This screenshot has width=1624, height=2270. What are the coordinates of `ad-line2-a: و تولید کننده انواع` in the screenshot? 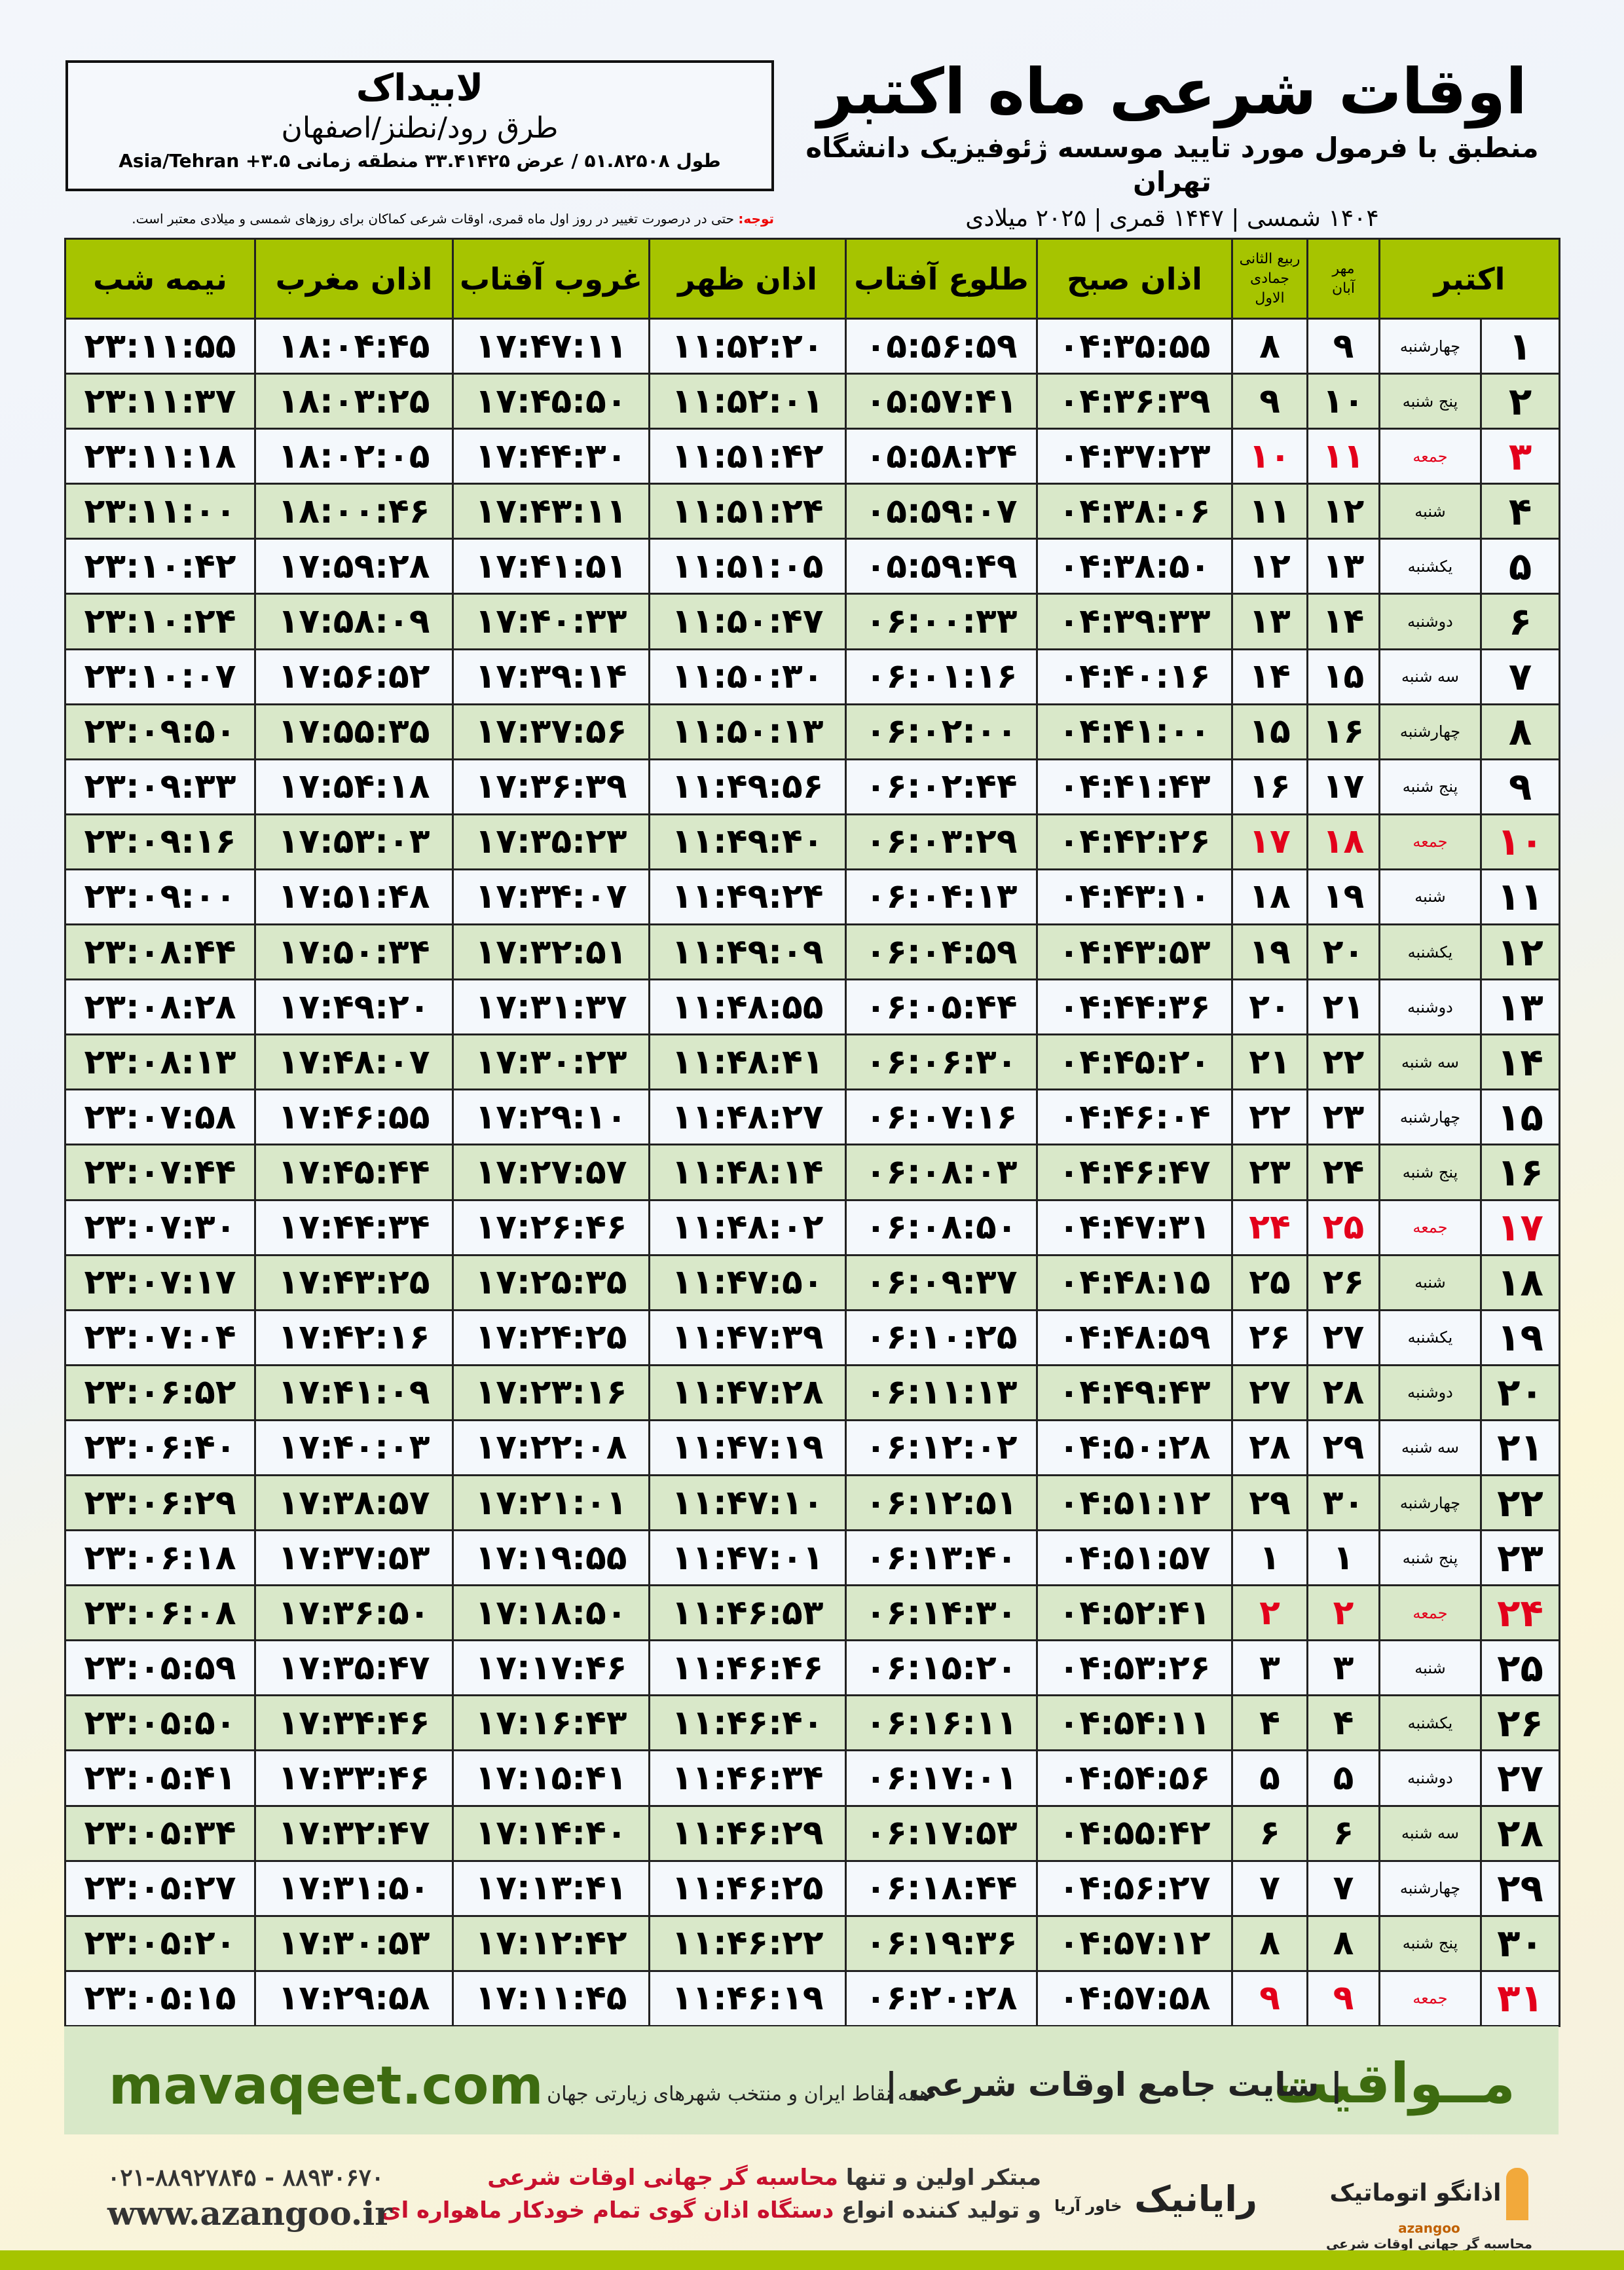 It's located at (937, 2210).